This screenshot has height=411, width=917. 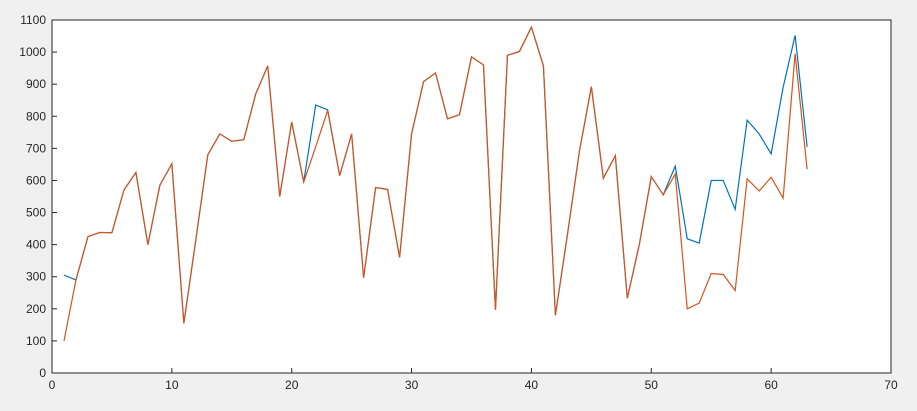 What do you see at coordinates (52, 385) in the screenshot?
I see `x-tick-label: 0` at bounding box center [52, 385].